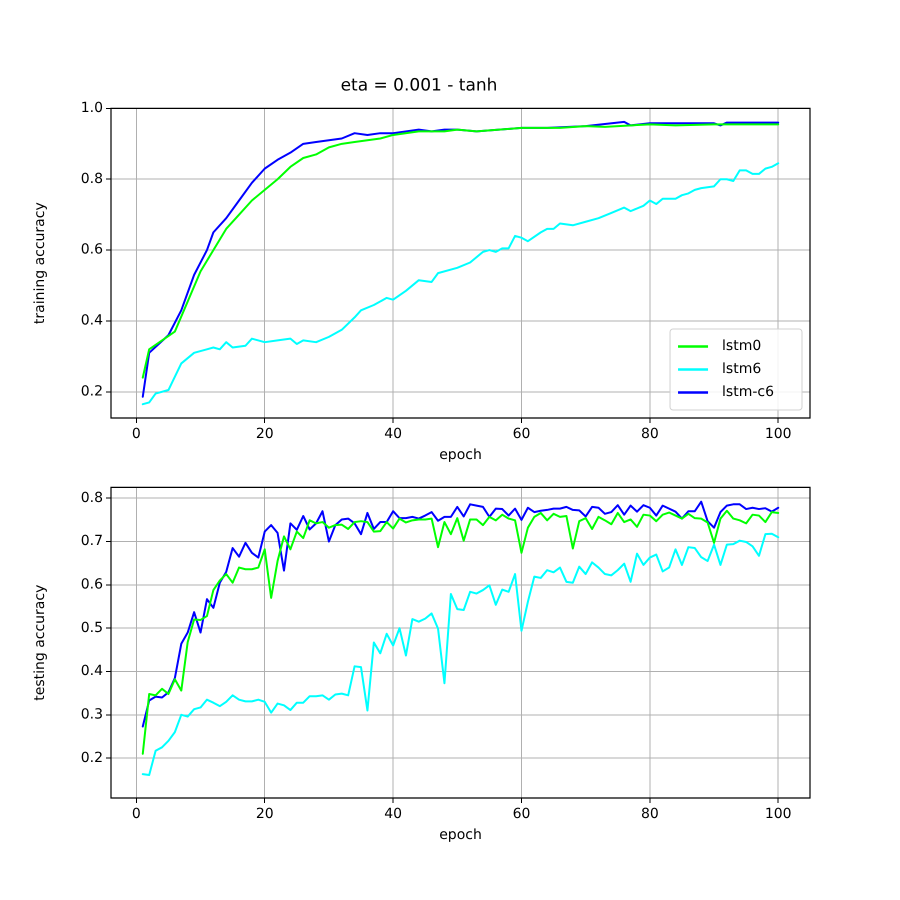 Image resolution: width=900 pixels, height=900 pixels. What do you see at coordinates (742, 369) in the screenshot?
I see `legend-label: lstm6` at bounding box center [742, 369].